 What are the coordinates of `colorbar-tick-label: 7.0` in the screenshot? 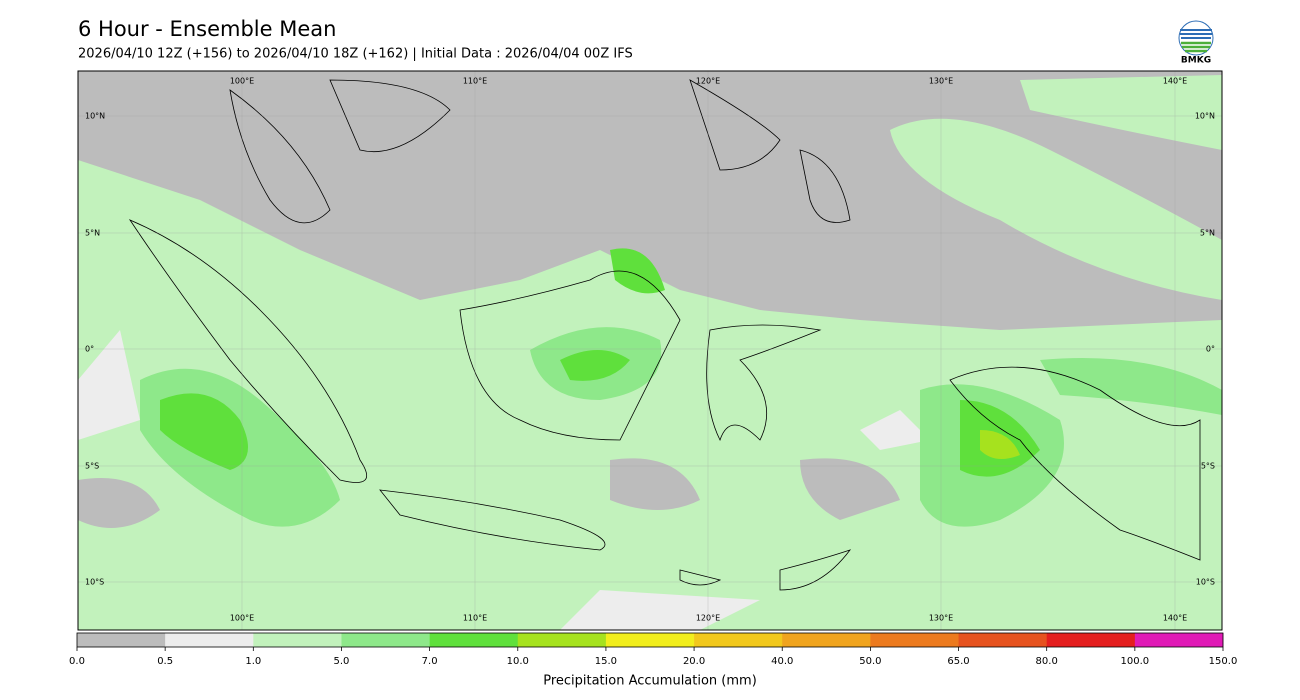 It's located at (430, 661).